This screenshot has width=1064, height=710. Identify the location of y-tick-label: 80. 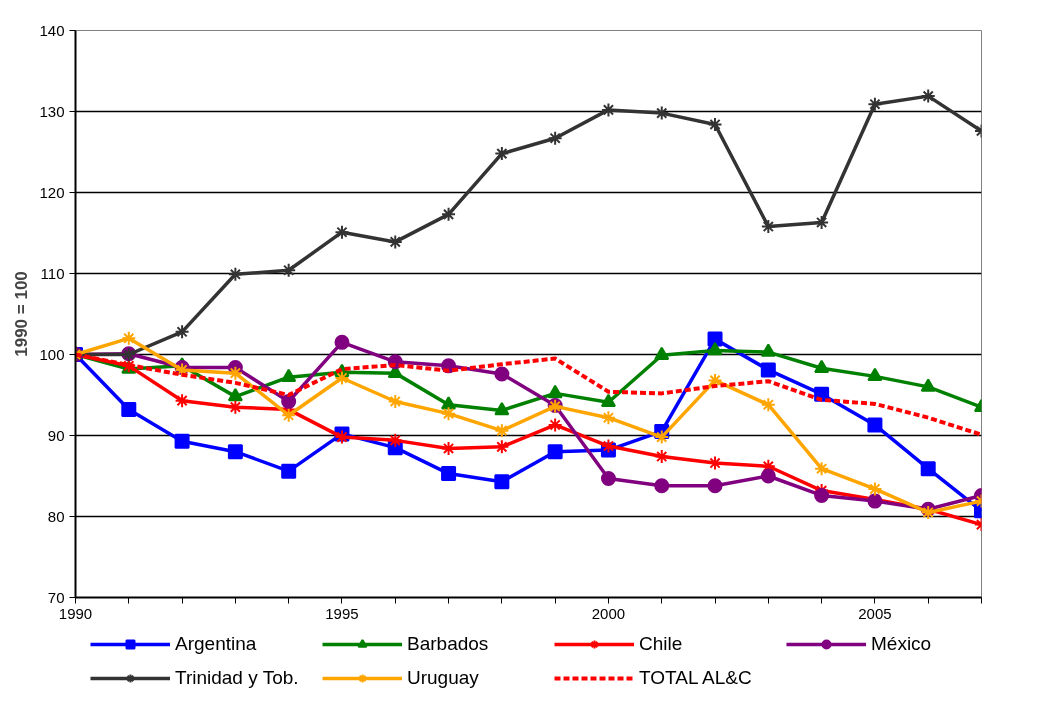
(56, 516).